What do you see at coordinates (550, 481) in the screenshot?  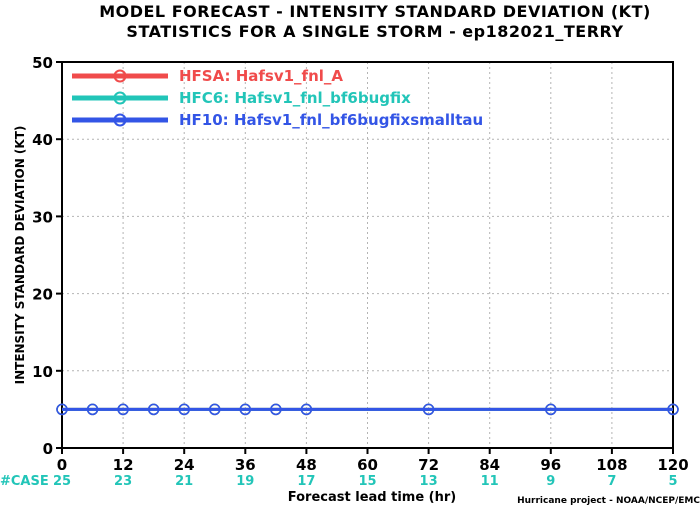 I see `case-count: 9` at bounding box center [550, 481].